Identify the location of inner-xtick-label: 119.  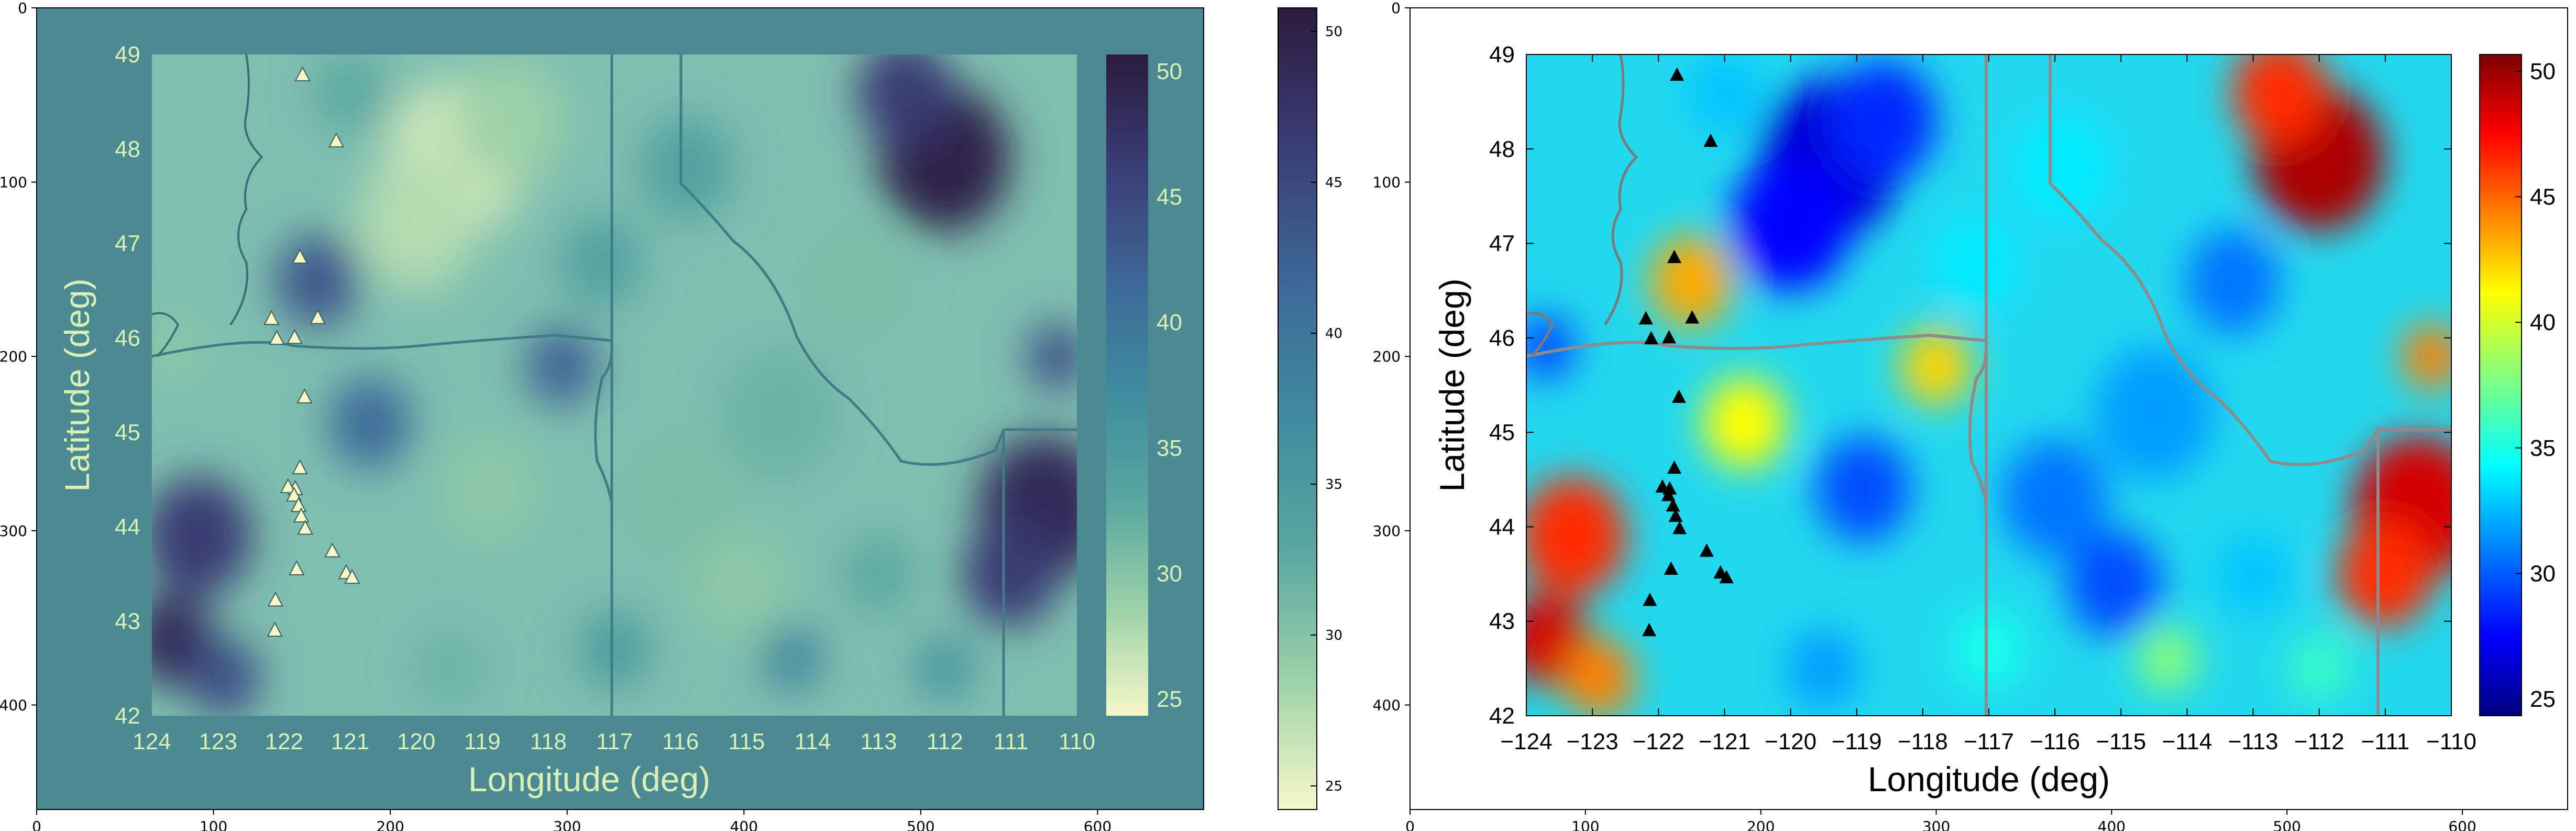
(482, 742).